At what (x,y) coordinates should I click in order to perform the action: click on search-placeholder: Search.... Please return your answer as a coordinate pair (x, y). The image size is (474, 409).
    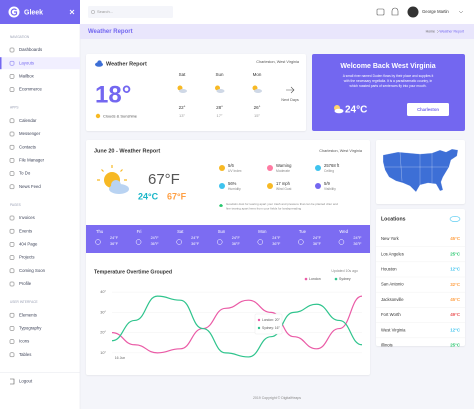
    Looking at the image, I should click on (105, 11).